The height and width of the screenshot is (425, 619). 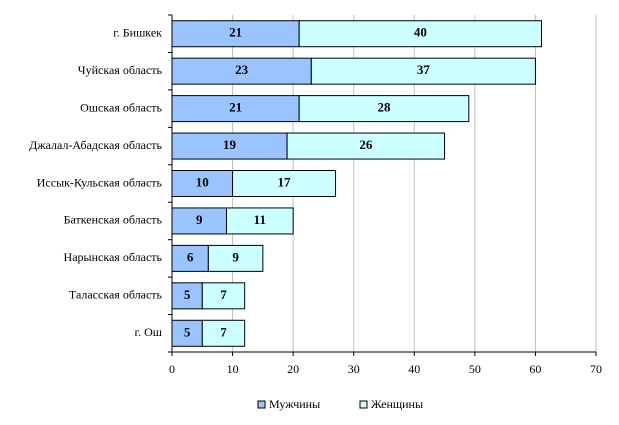 I want to click on data-label: 6, so click(x=190, y=256).